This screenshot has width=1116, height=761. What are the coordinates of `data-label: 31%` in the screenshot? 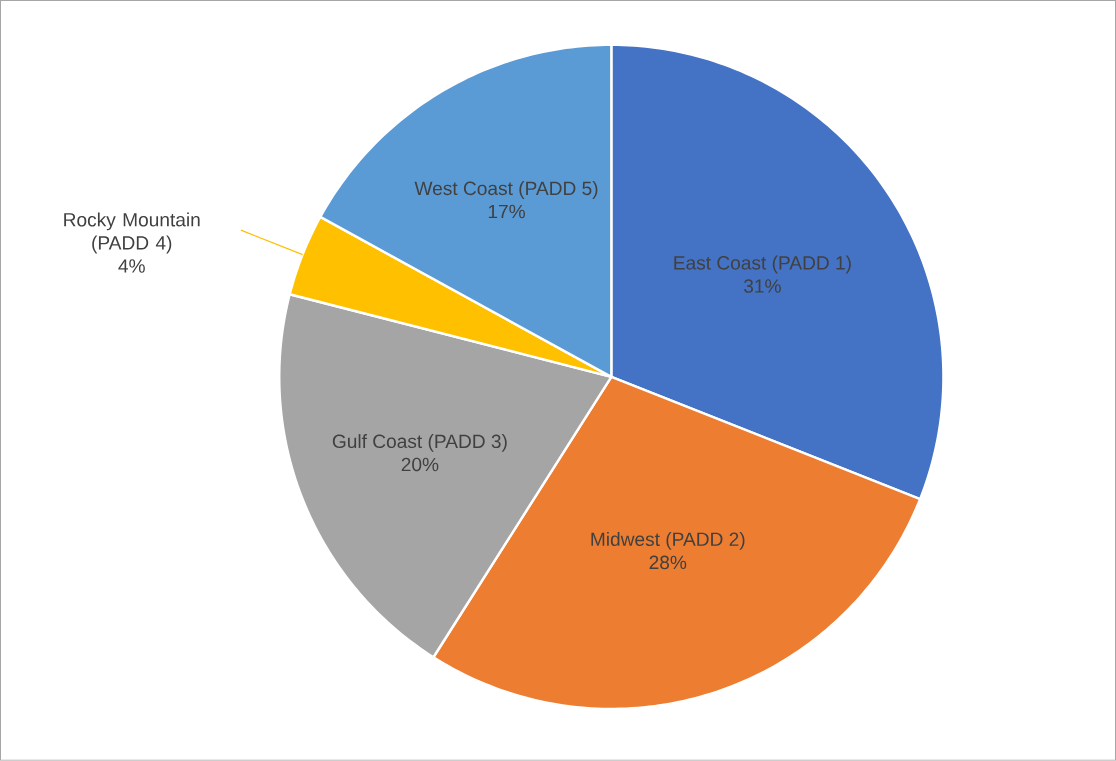 It's located at (762, 286).